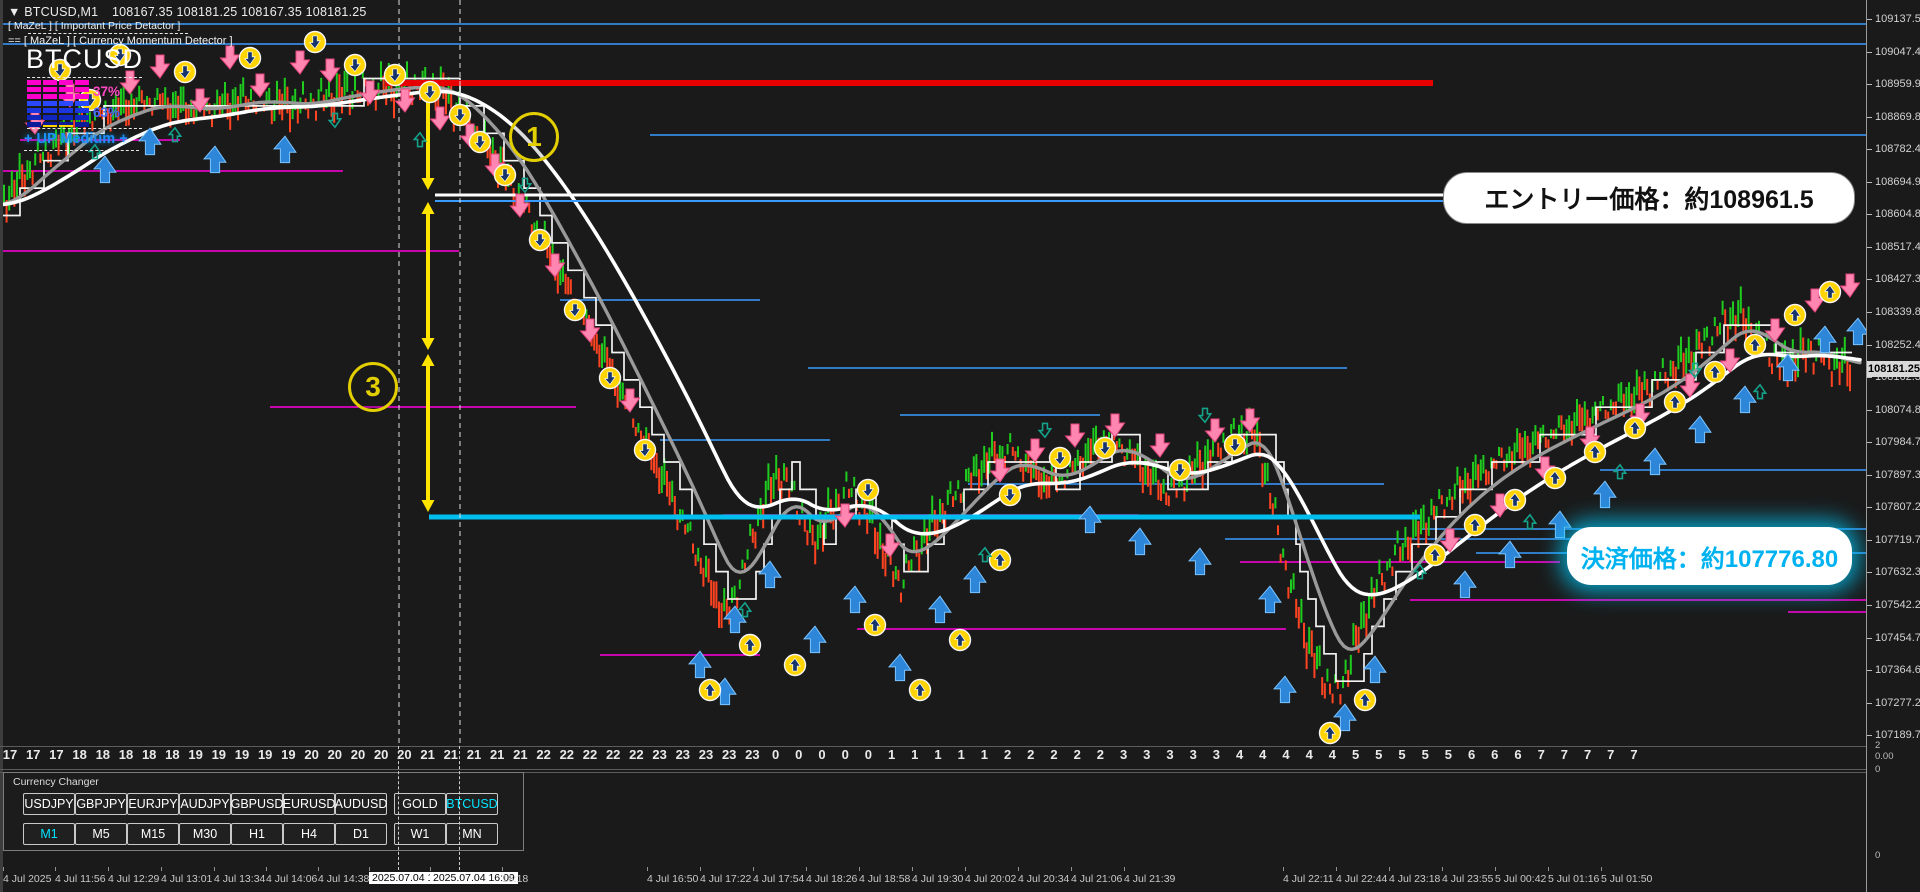 The image size is (1920, 892). What do you see at coordinates (373, 387) in the screenshot?
I see `measure-circle-3: 3` at bounding box center [373, 387].